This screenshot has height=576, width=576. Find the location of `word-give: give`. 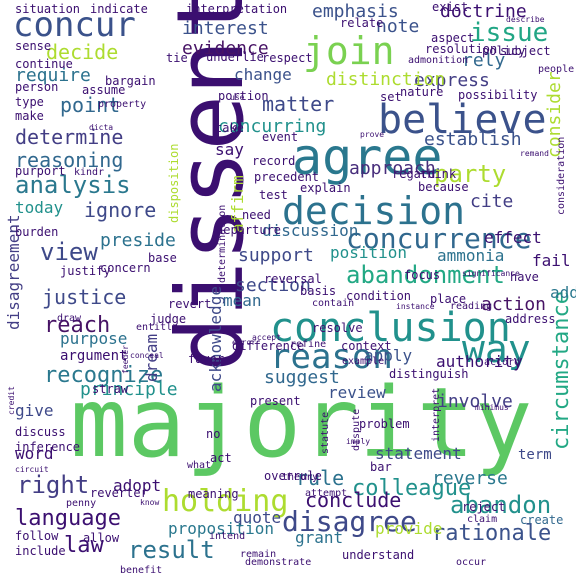

word-give: give is located at coordinates (34, 410).